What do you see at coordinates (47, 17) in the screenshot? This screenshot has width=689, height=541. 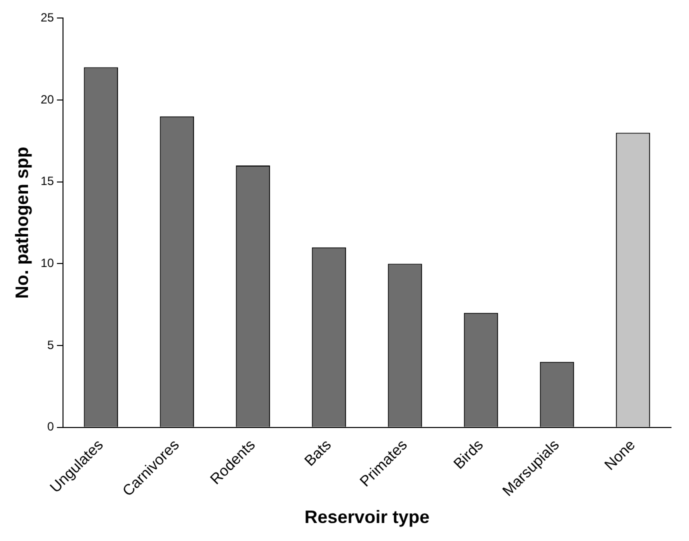 I see `y-tick-label: 25` at bounding box center [47, 17].